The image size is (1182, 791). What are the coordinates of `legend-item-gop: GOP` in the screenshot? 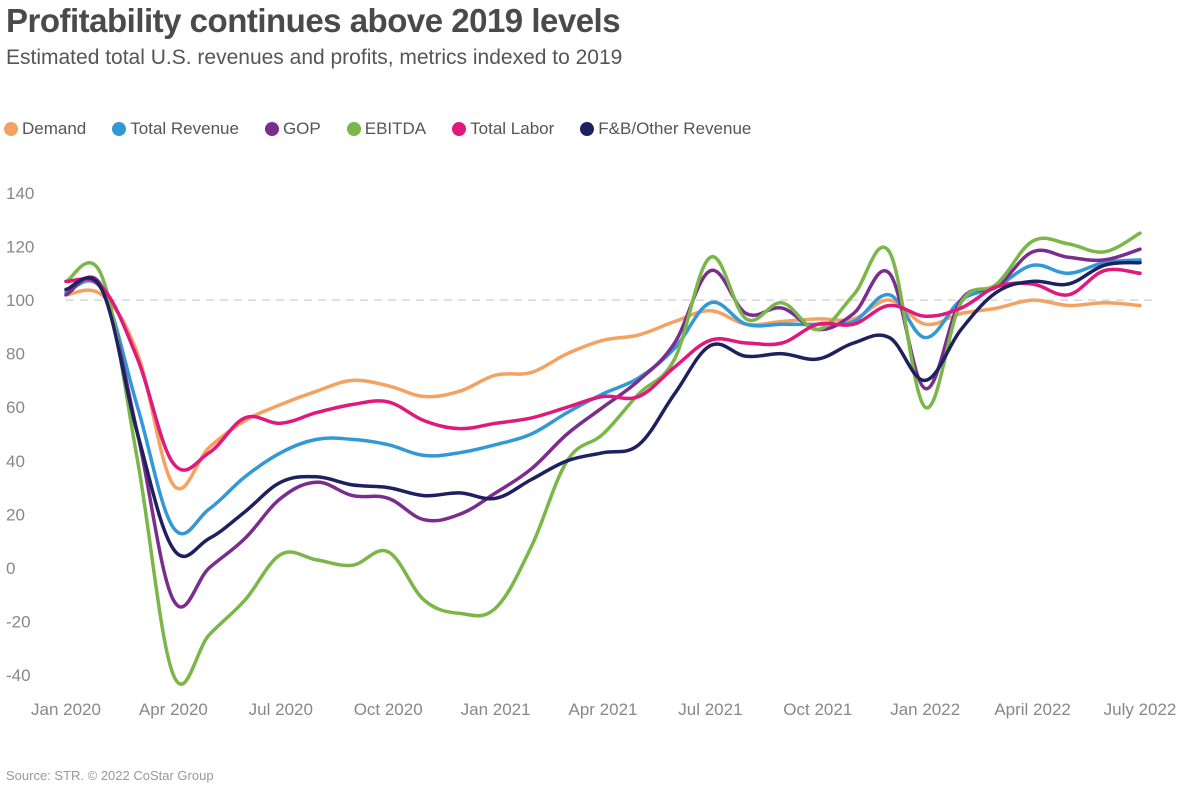 It's located at (292, 129).